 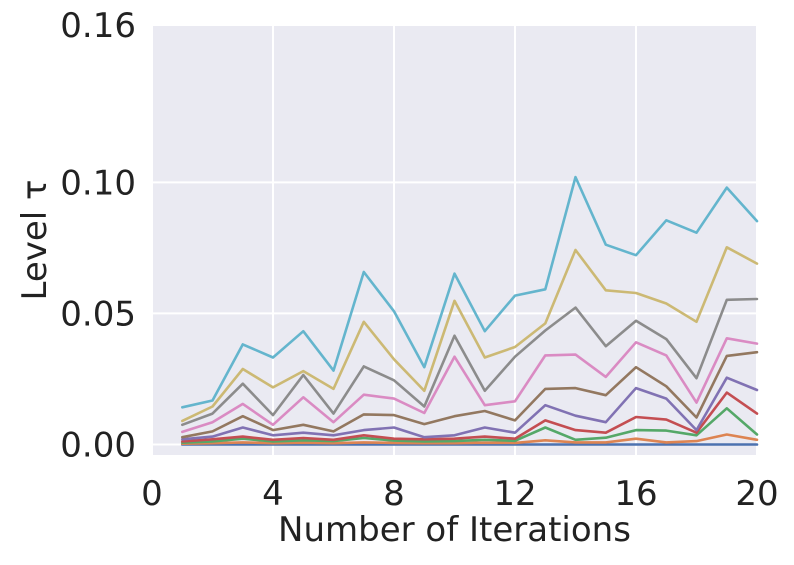 What do you see at coordinates (273, 494) in the screenshot?
I see `x-tick-label: 4` at bounding box center [273, 494].